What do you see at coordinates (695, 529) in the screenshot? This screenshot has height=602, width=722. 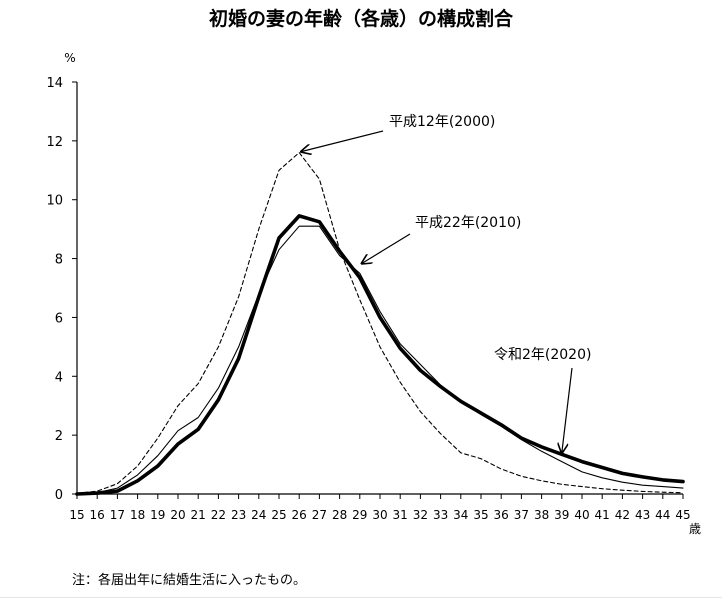 I see `x-unit-label: 歳` at bounding box center [695, 529].